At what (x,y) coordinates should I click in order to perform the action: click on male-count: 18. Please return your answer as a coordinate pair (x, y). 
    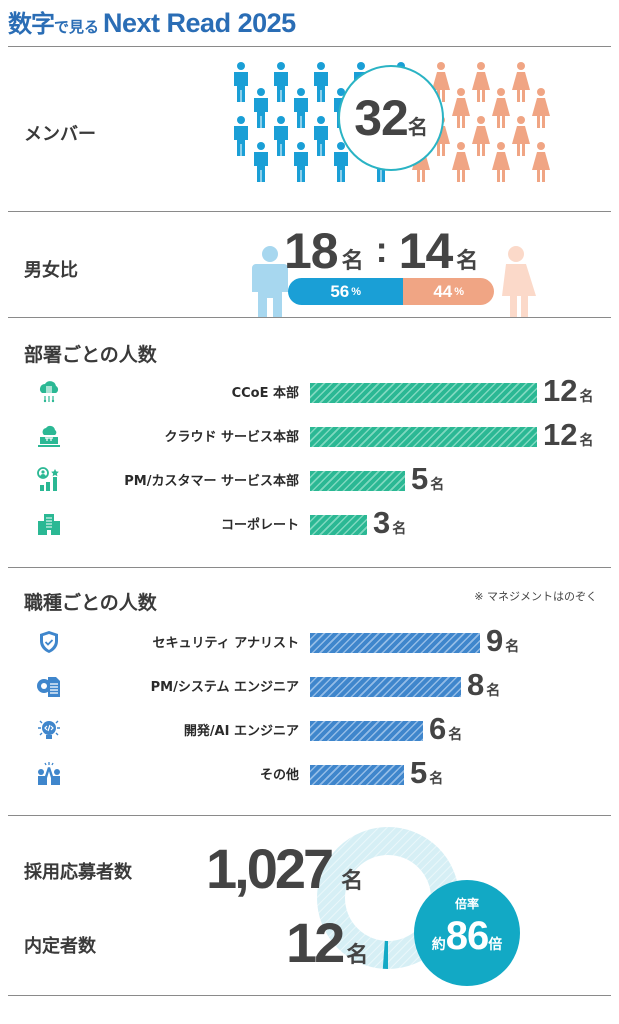
    Looking at the image, I should click on (311, 251).